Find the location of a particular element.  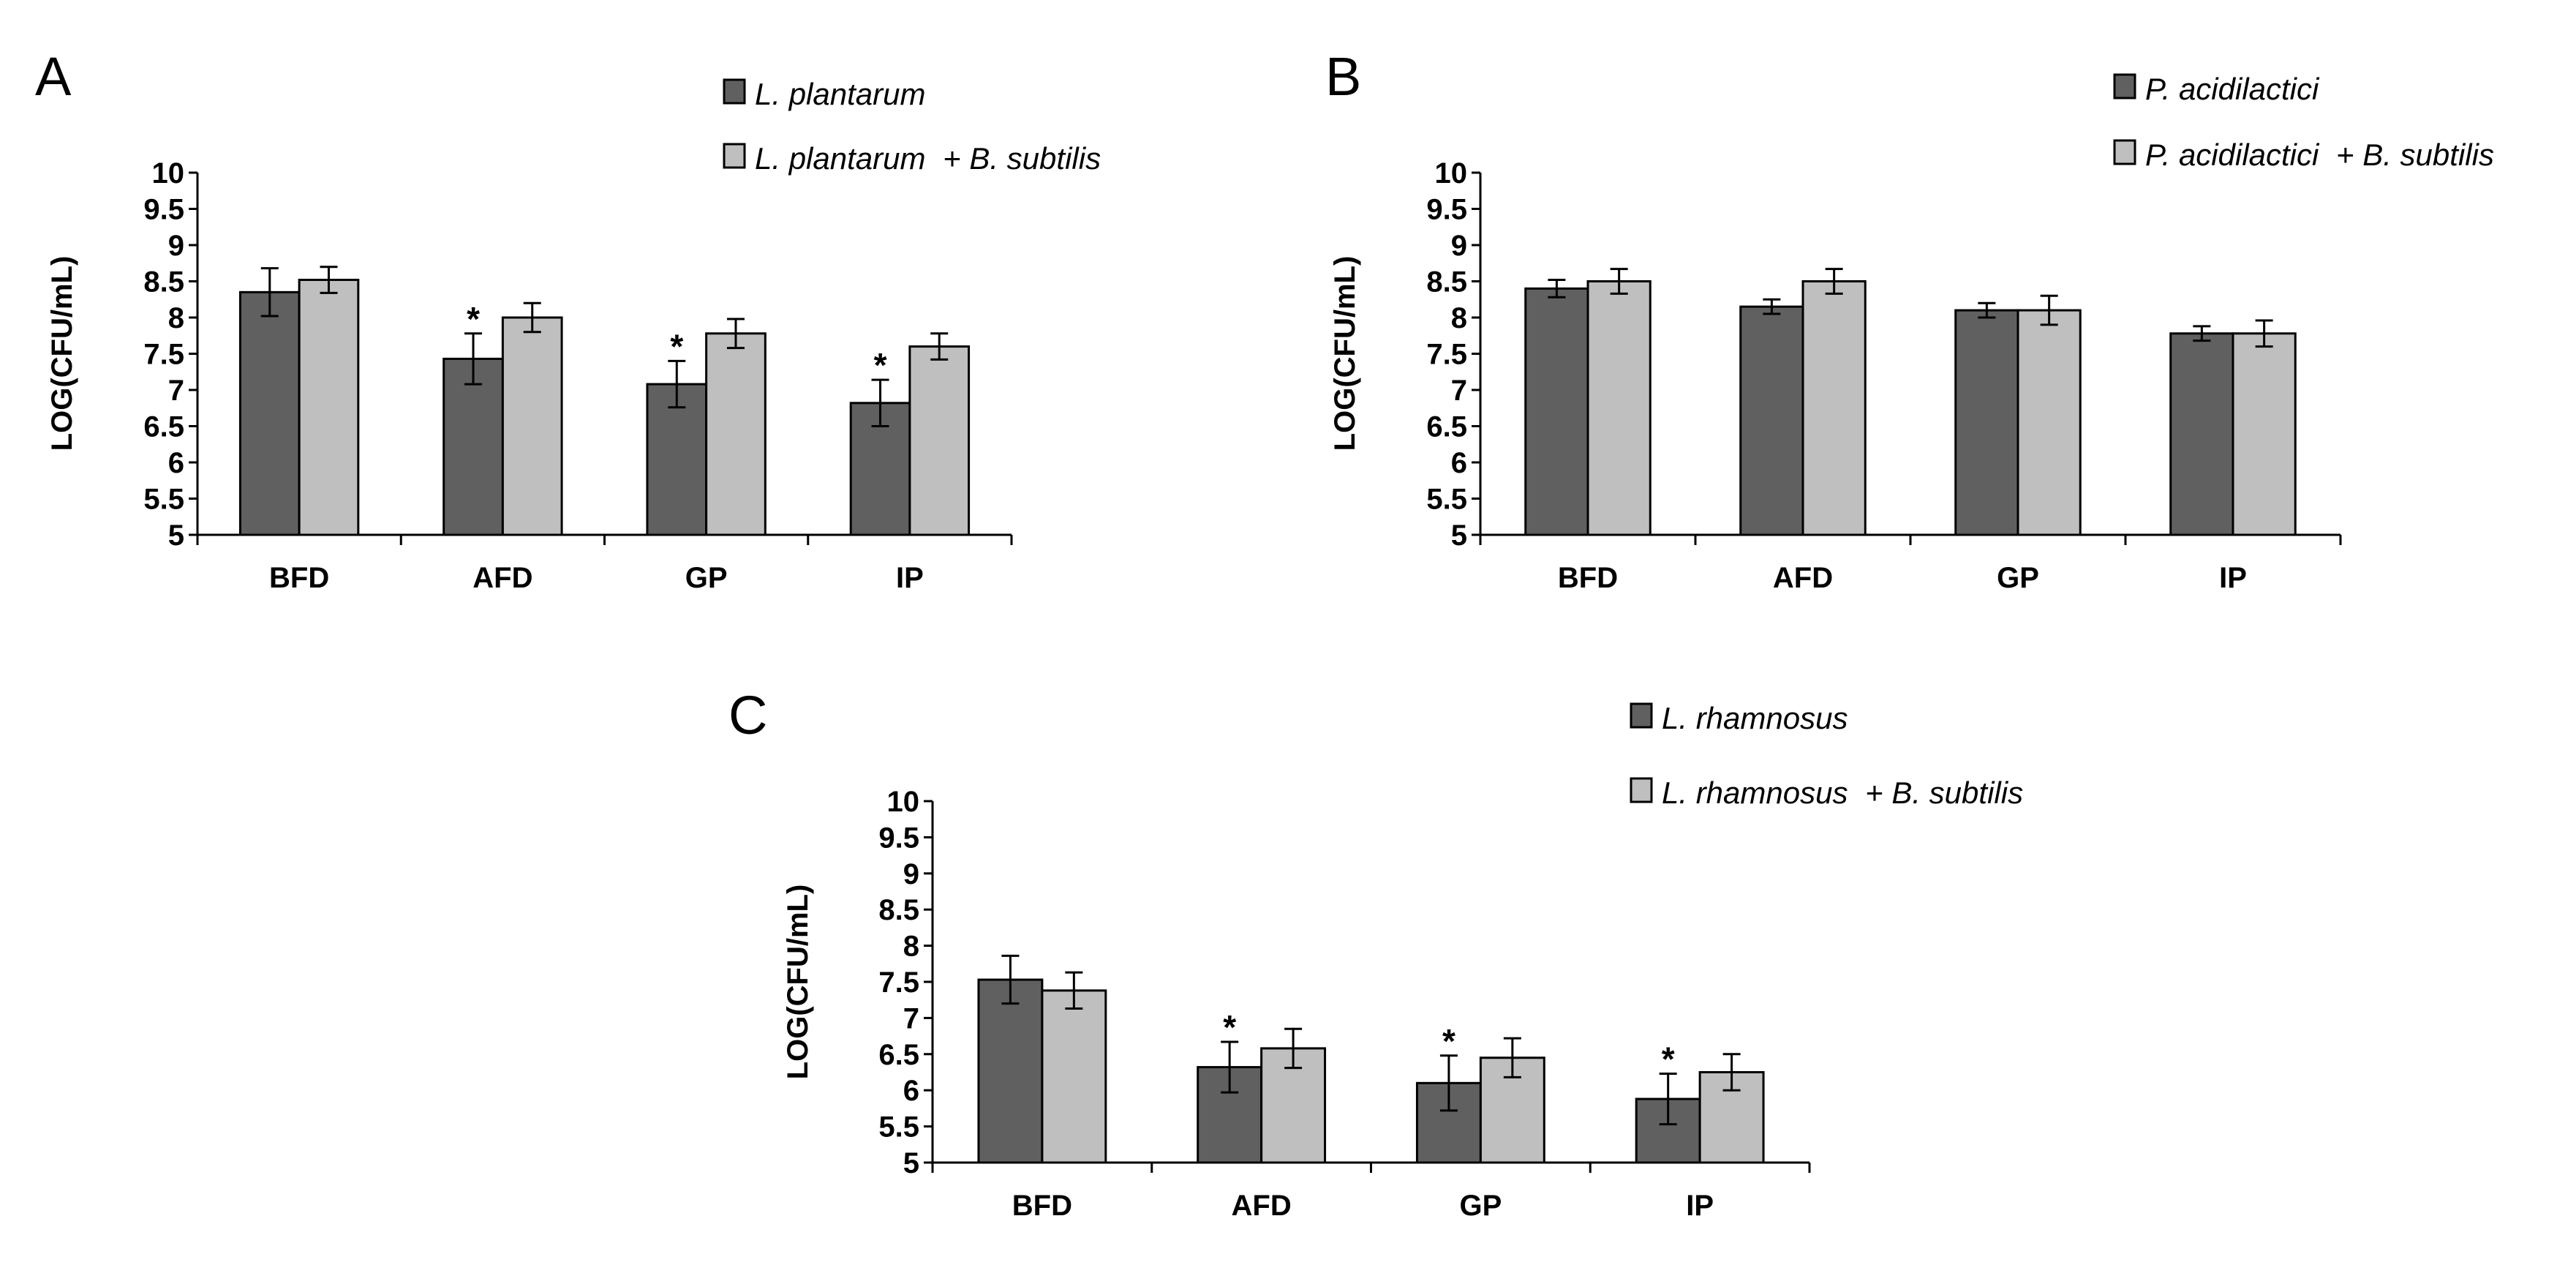

legend-label: P. acidilactici + B. subtilis is located at coordinates (2319, 155).